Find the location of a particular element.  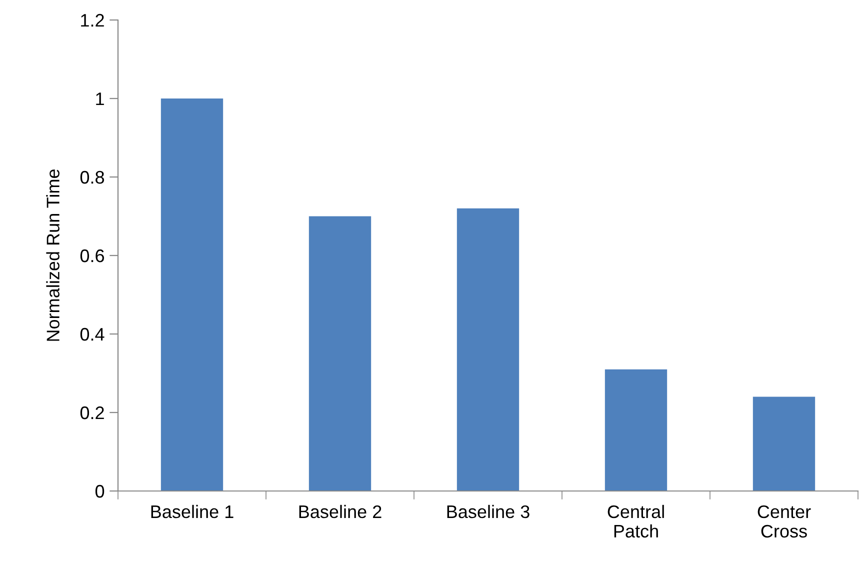

y-tick-label: 0 is located at coordinates (99, 491).